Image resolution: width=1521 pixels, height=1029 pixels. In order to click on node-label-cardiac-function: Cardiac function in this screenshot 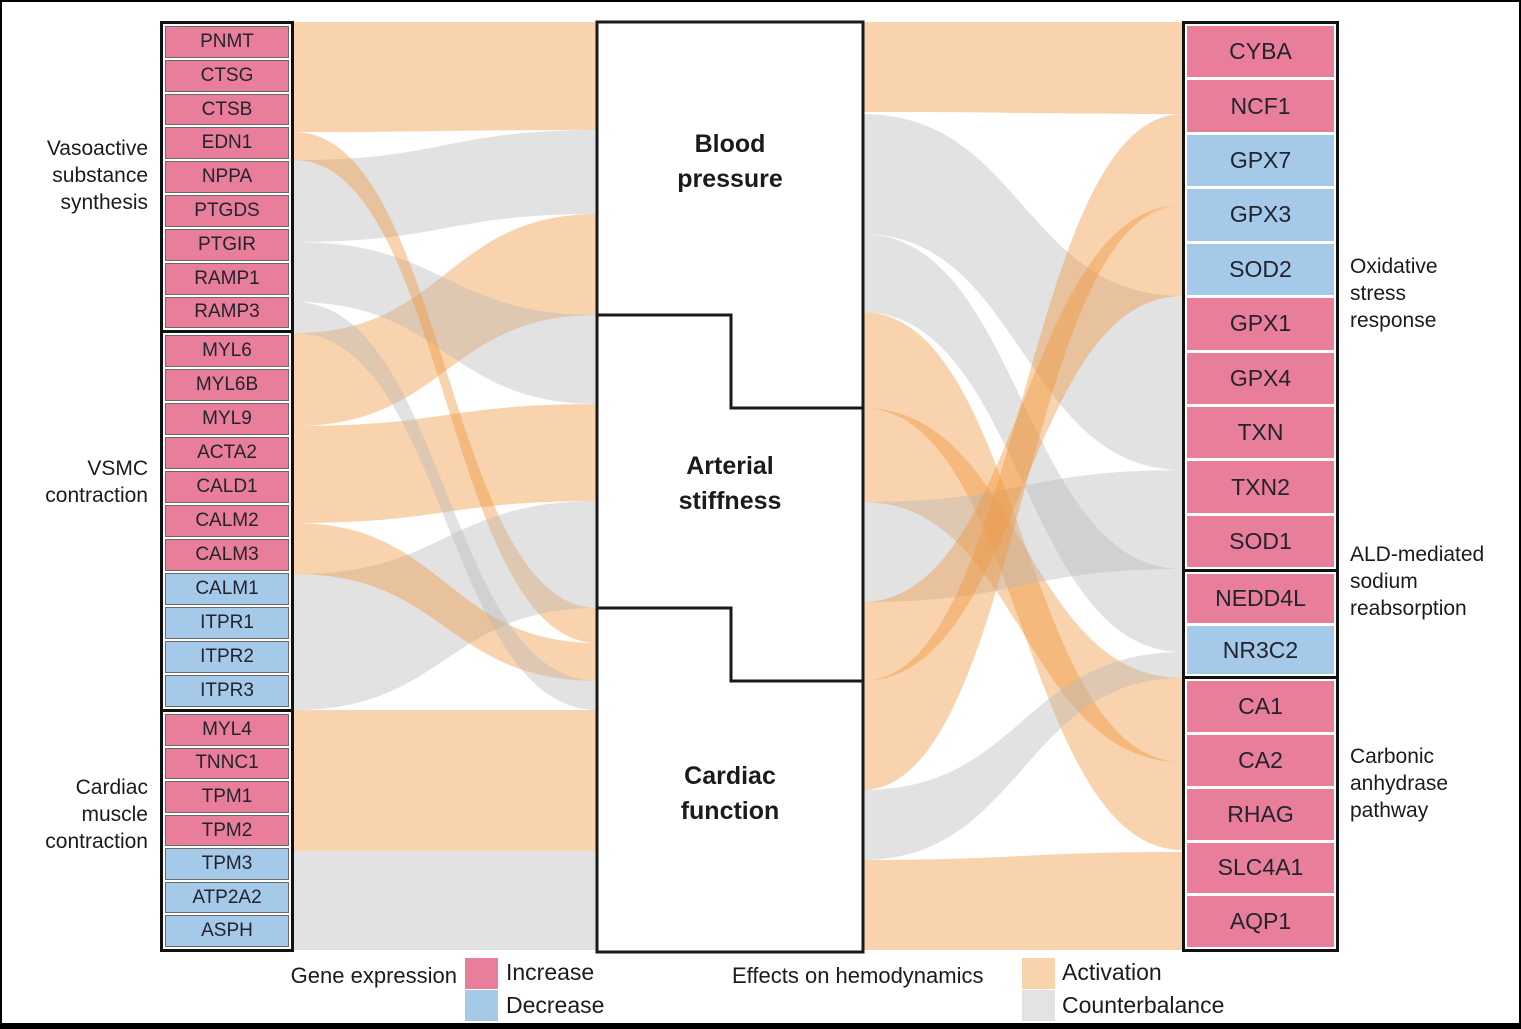, I will do `click(730, 793)`.